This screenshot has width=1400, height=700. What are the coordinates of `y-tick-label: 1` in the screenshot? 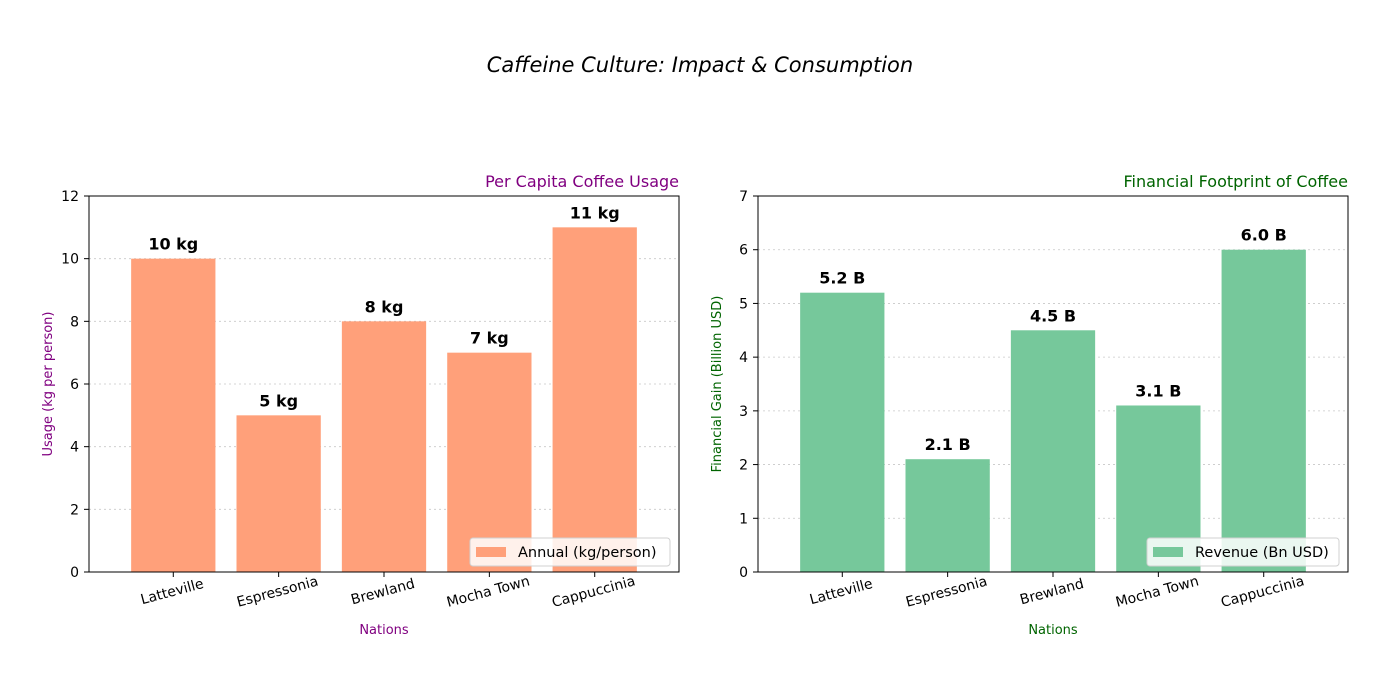 It's located at (743, 519).